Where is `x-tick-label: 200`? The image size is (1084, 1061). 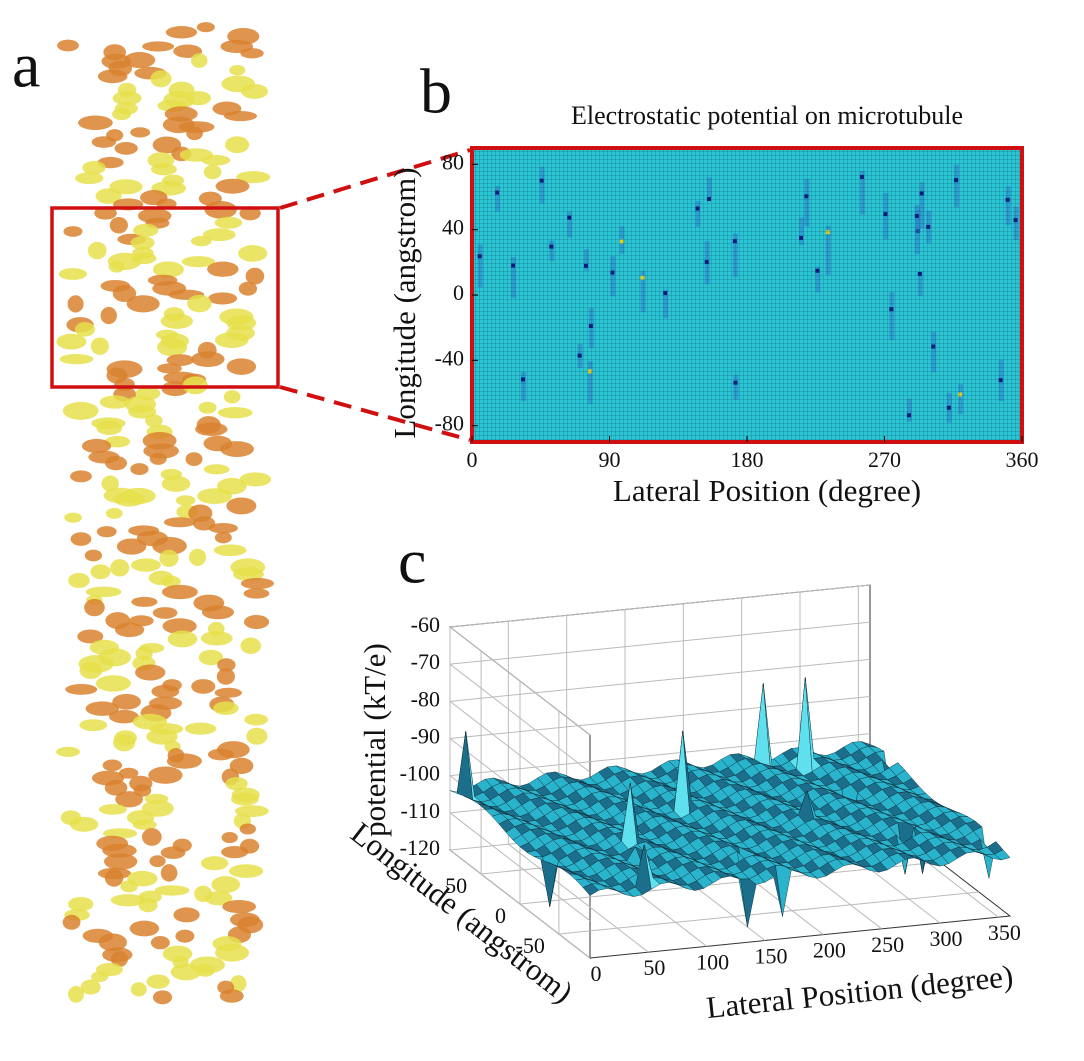
x-tick-label: 200 is located at coordinates (829, 950).